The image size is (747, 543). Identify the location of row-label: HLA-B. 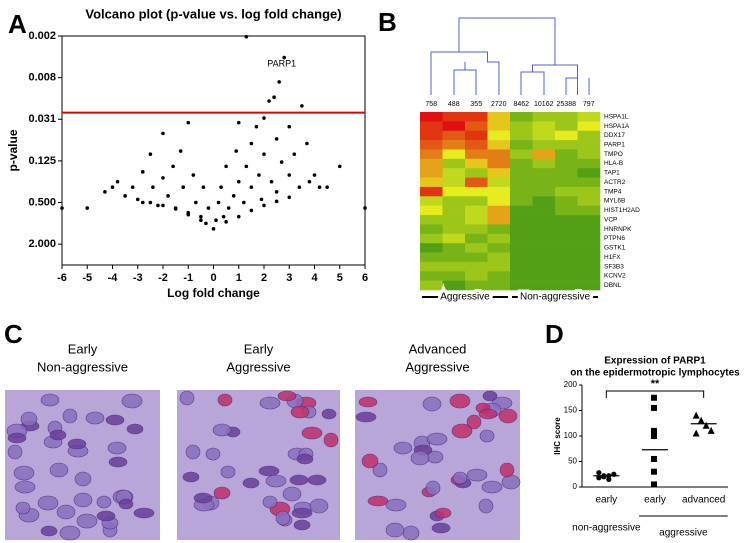
(613, 163).